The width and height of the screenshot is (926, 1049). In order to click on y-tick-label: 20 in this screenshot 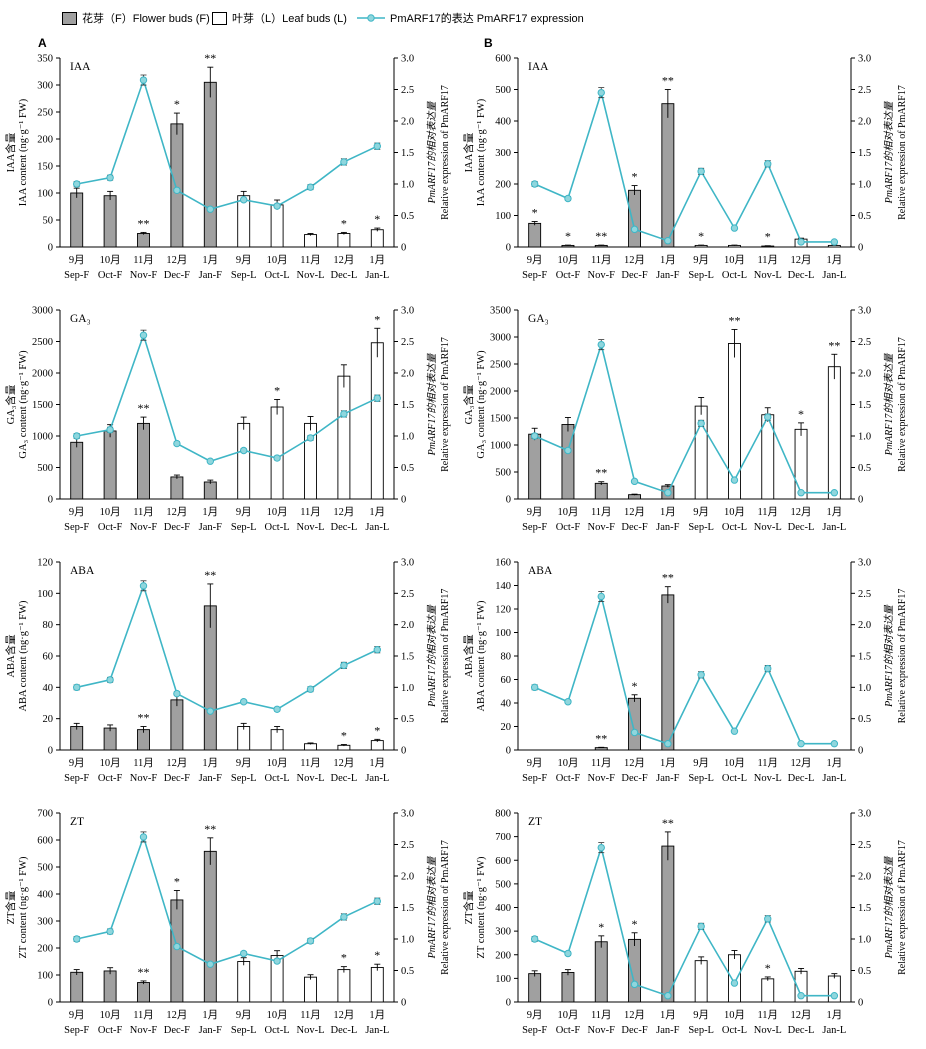, I will do `click(48, 719)`.